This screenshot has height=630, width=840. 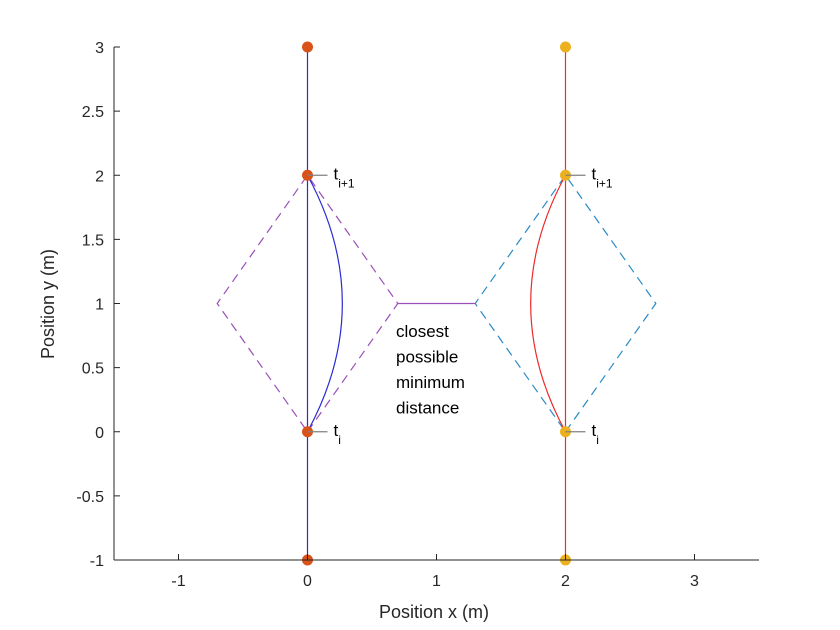 I want to click on y-axis-label: Position y (m), so click(x=48, y=304).